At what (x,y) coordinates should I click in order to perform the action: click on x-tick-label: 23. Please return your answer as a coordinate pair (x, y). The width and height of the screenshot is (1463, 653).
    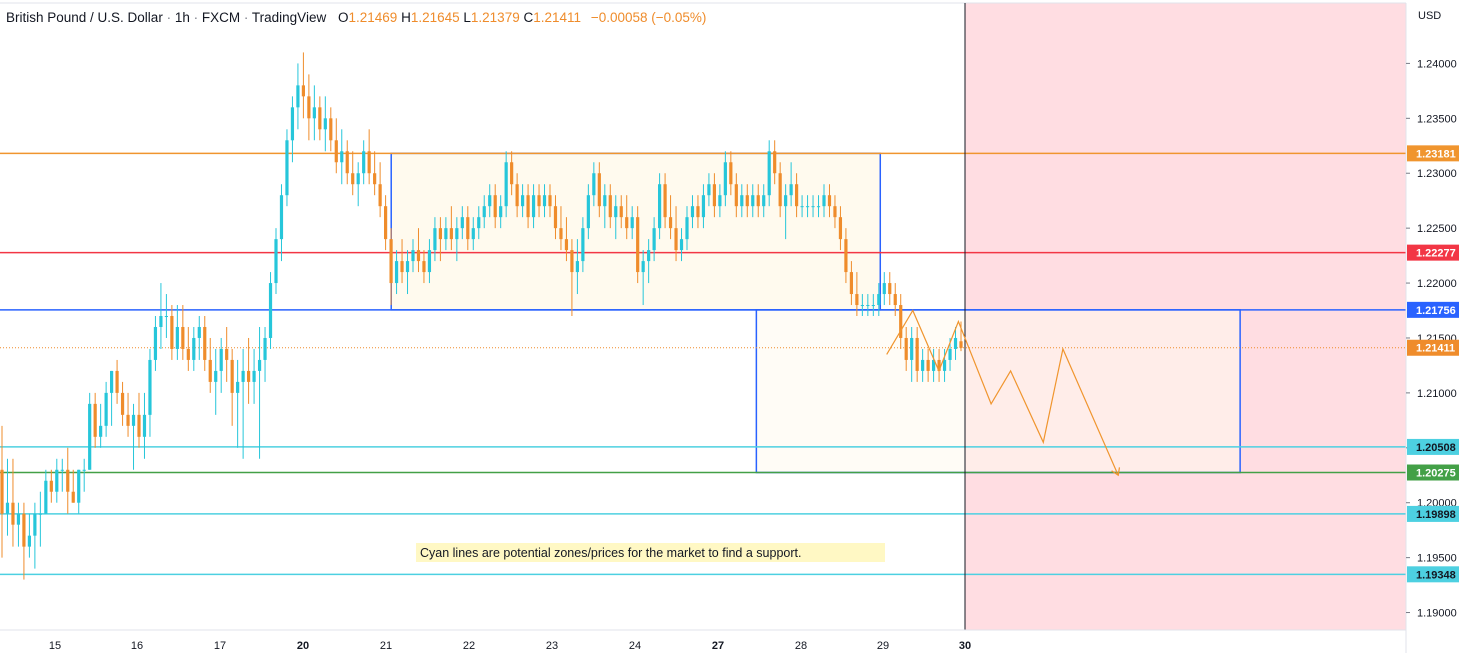
    Looking at the image, I should click on (552, 646).